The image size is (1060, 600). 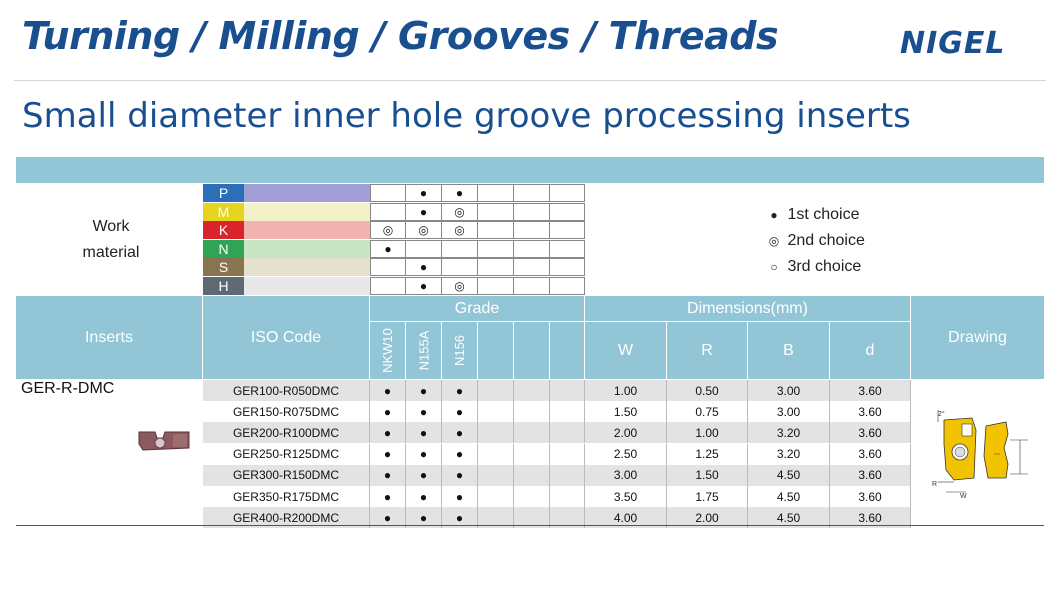 What do you see at coordinates (111, 239) in the screenshot?
I see `work-material-label: Work material` at bounding box center [111, 239].